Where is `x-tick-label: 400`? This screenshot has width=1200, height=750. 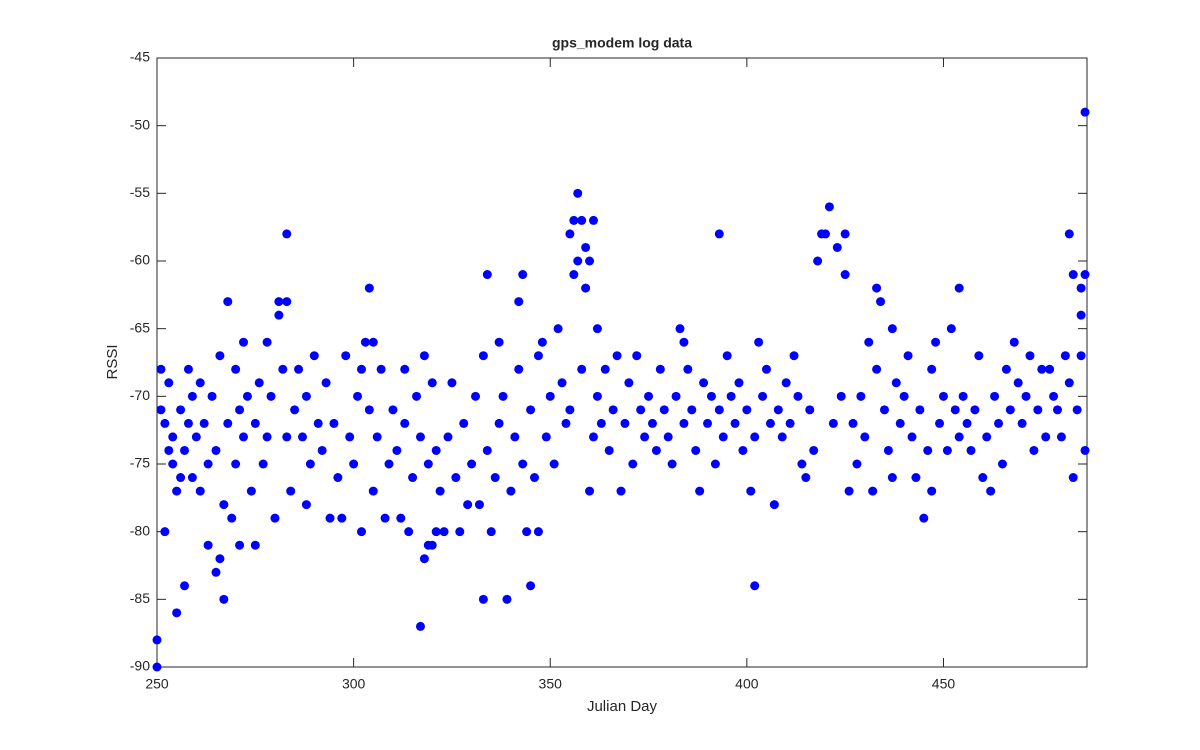 x-tick-label: 400 is located at coordinates (747, 684).